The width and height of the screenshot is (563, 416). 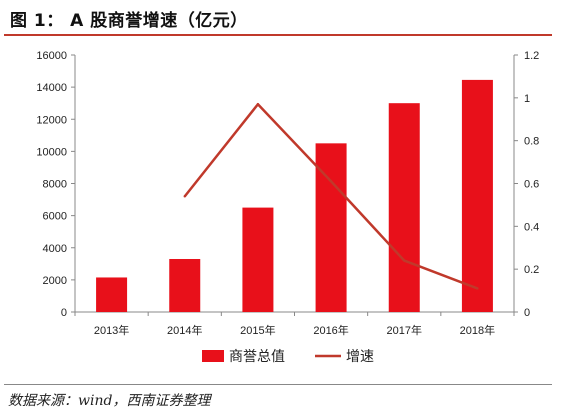 I want to click on legend-bar-label: 商誉总值, so click(x=257, y=357).